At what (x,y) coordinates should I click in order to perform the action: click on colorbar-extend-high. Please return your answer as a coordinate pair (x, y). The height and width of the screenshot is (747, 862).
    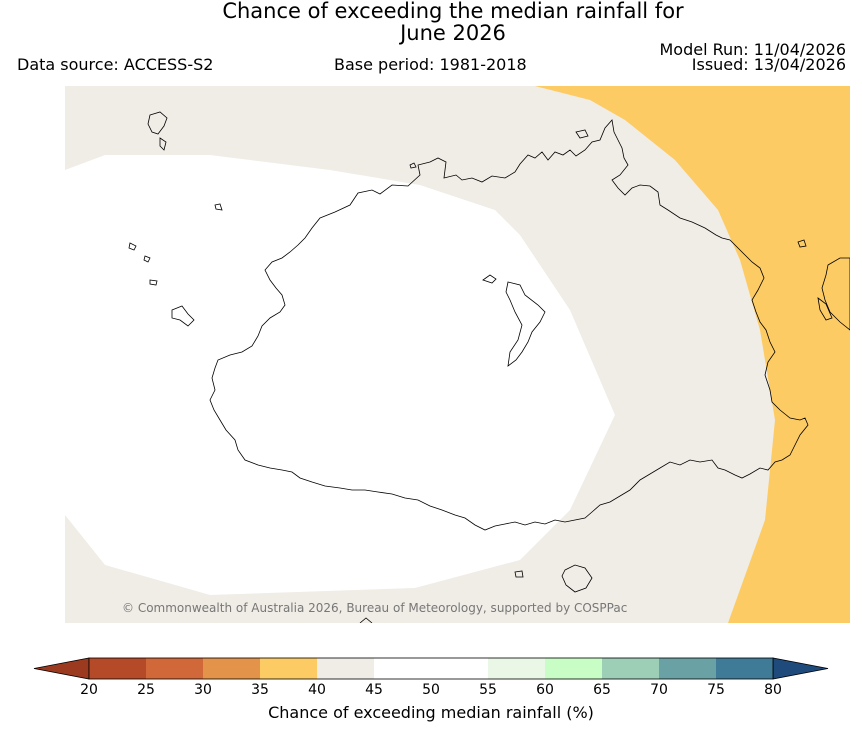
    Looking at the image, I should click on (800, 668).